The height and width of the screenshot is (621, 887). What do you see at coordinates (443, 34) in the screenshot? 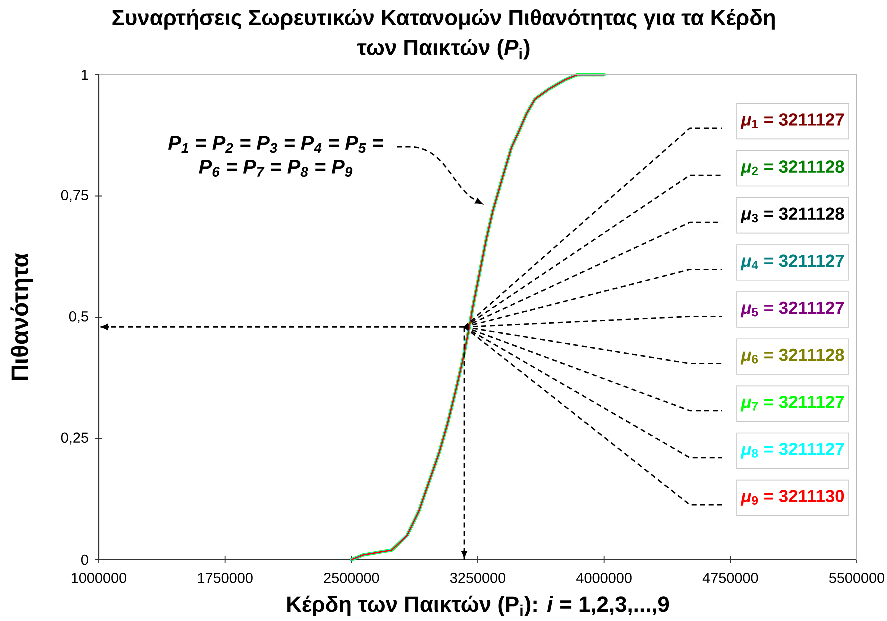
I see `chart-title: Συναρτήσεις Σωρευτικών Κατανομών Πιθανότητας για τα Κέρδη των Παικτών (P$_{i}$)` at bounding box center [443, 34].